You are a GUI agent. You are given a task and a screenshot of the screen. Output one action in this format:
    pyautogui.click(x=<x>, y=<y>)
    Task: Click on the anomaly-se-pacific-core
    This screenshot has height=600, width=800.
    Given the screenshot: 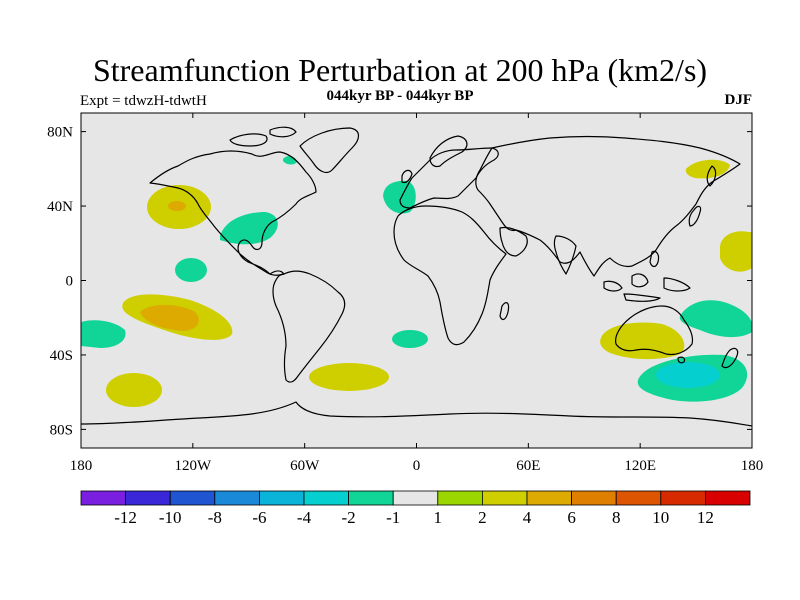 What is the action you would take?
    pyautogui.click(x=169, y=317)
    